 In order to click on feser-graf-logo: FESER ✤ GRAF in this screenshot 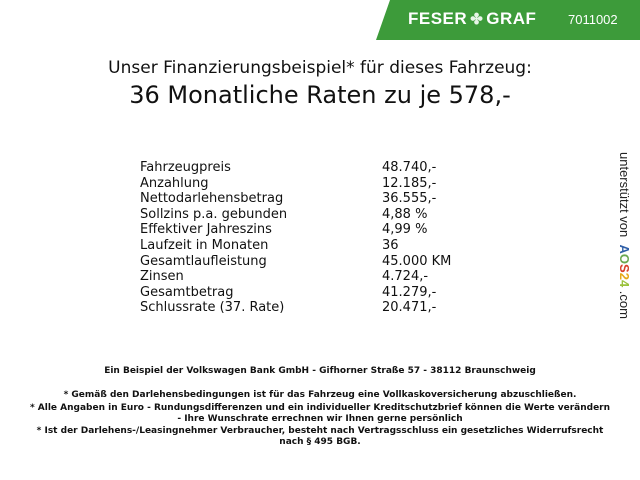, I will do `click(472, 19)`.